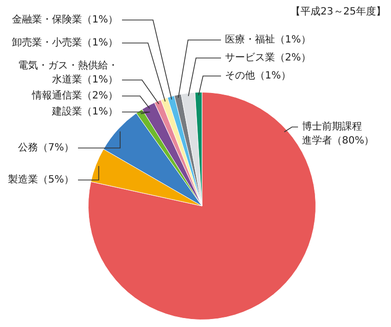 The width and height of the screenshot is (391, 327). I want to click on slice-label: 電気・ガス・熱供給・水道業（1%）, so click(68, 73).